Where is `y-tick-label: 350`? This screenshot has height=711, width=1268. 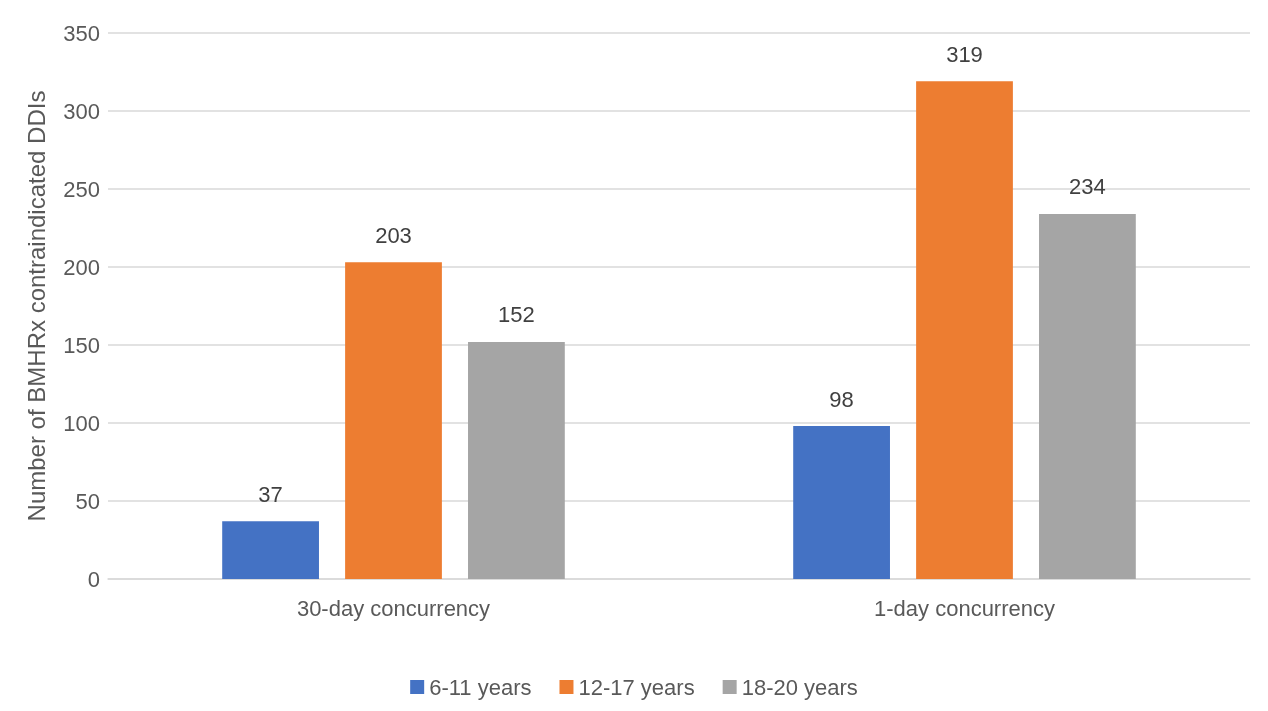
y-tick-label: 350 is located at coordinates (81, 33).